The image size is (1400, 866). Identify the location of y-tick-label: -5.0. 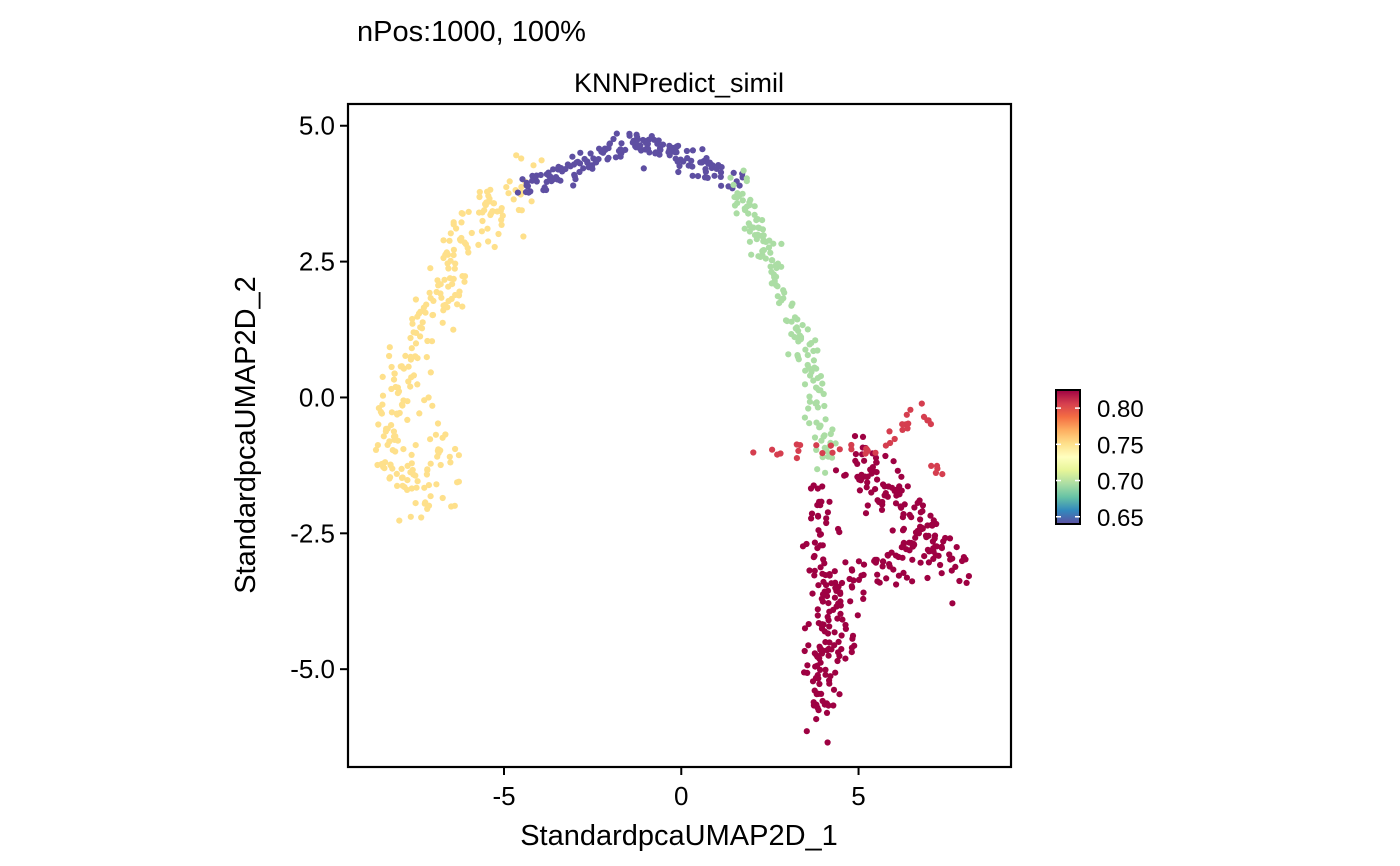
(312, 669).